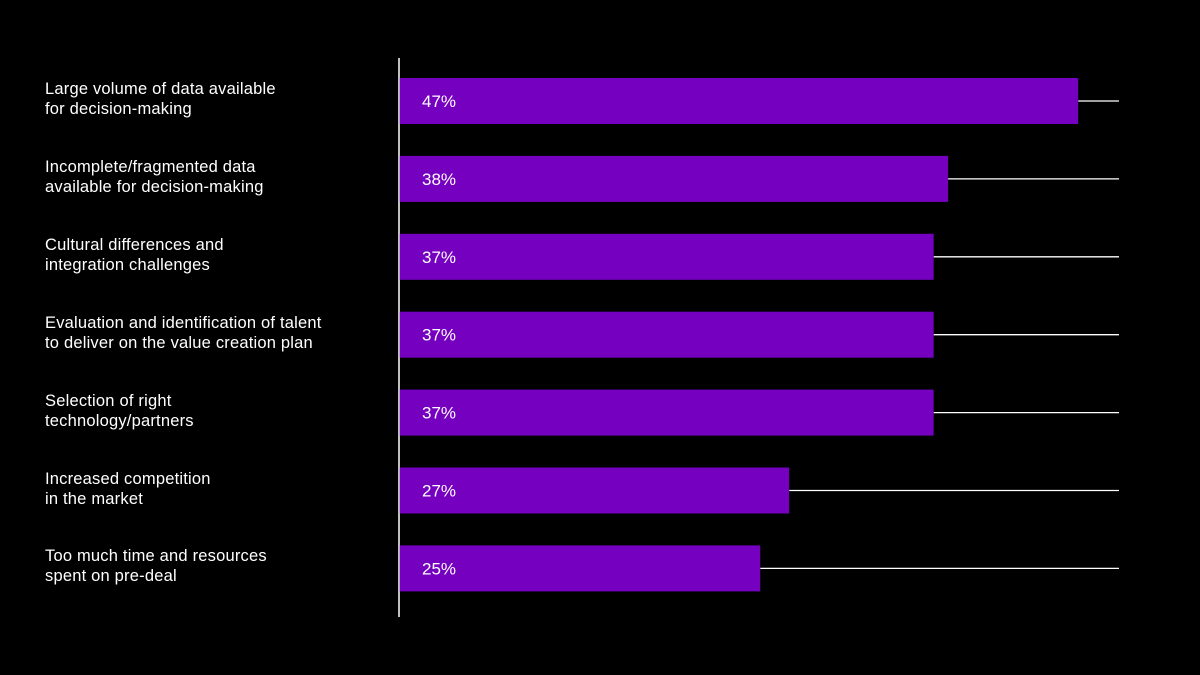 The height and width of the screenshot is (675, 1200). I want to click on category-label-line: to deliver on the value creation plan, so click(179, 342).